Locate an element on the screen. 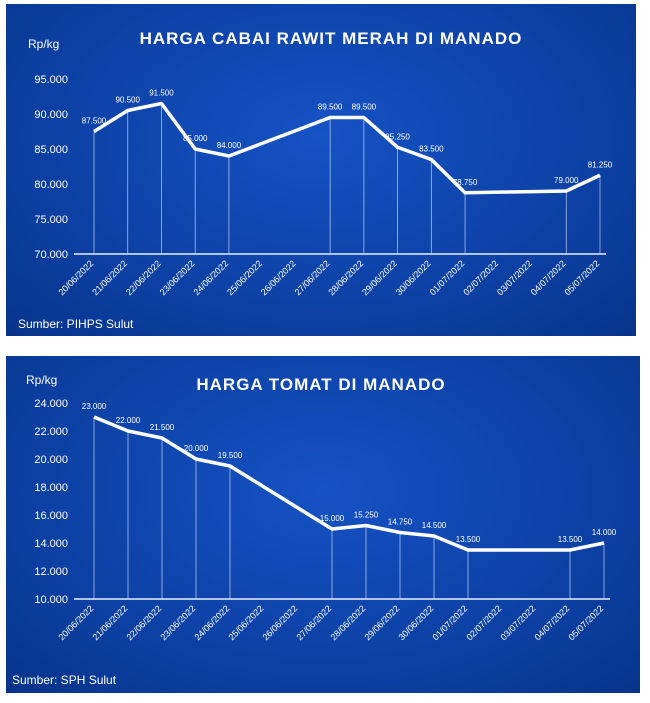 The width and height of the screenshot is (650, 703). data-label: 21.500 is located at coordinates (162, 427).